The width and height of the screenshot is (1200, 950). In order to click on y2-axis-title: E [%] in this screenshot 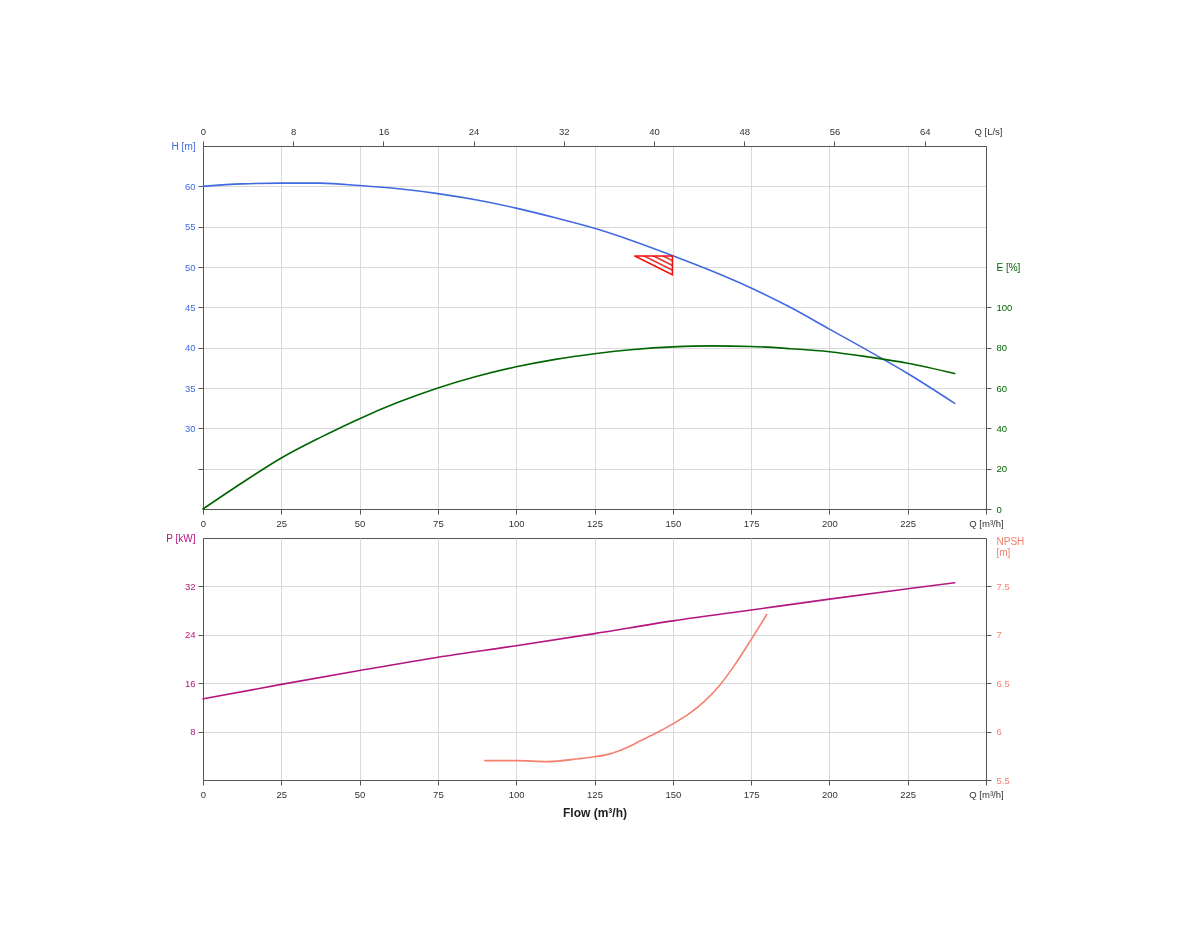, I will do `click(1008, 267)`.